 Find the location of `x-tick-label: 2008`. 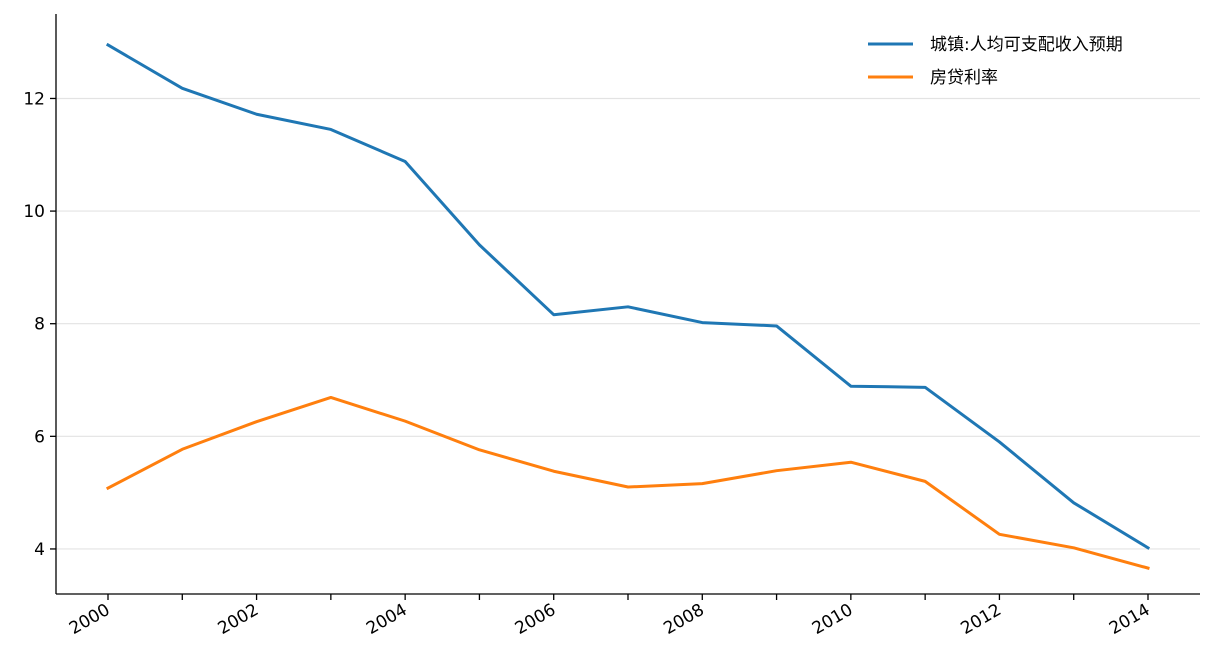

x-tick-label: 2008 is located at coordinates (683, 619).